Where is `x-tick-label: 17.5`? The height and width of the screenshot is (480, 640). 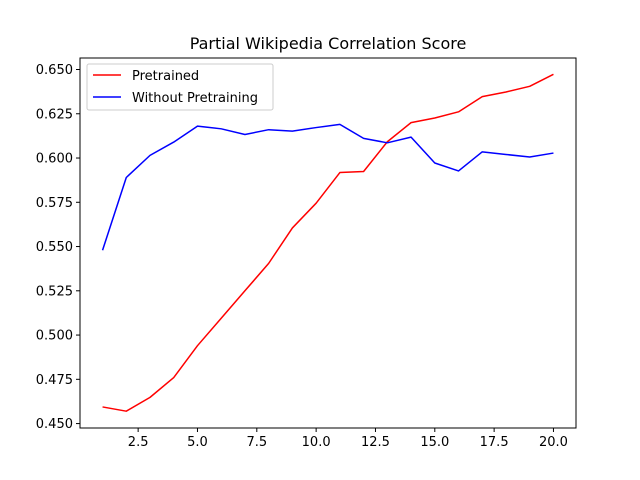
x-tick-label: 17.5 is located at coordinates (494, 442).